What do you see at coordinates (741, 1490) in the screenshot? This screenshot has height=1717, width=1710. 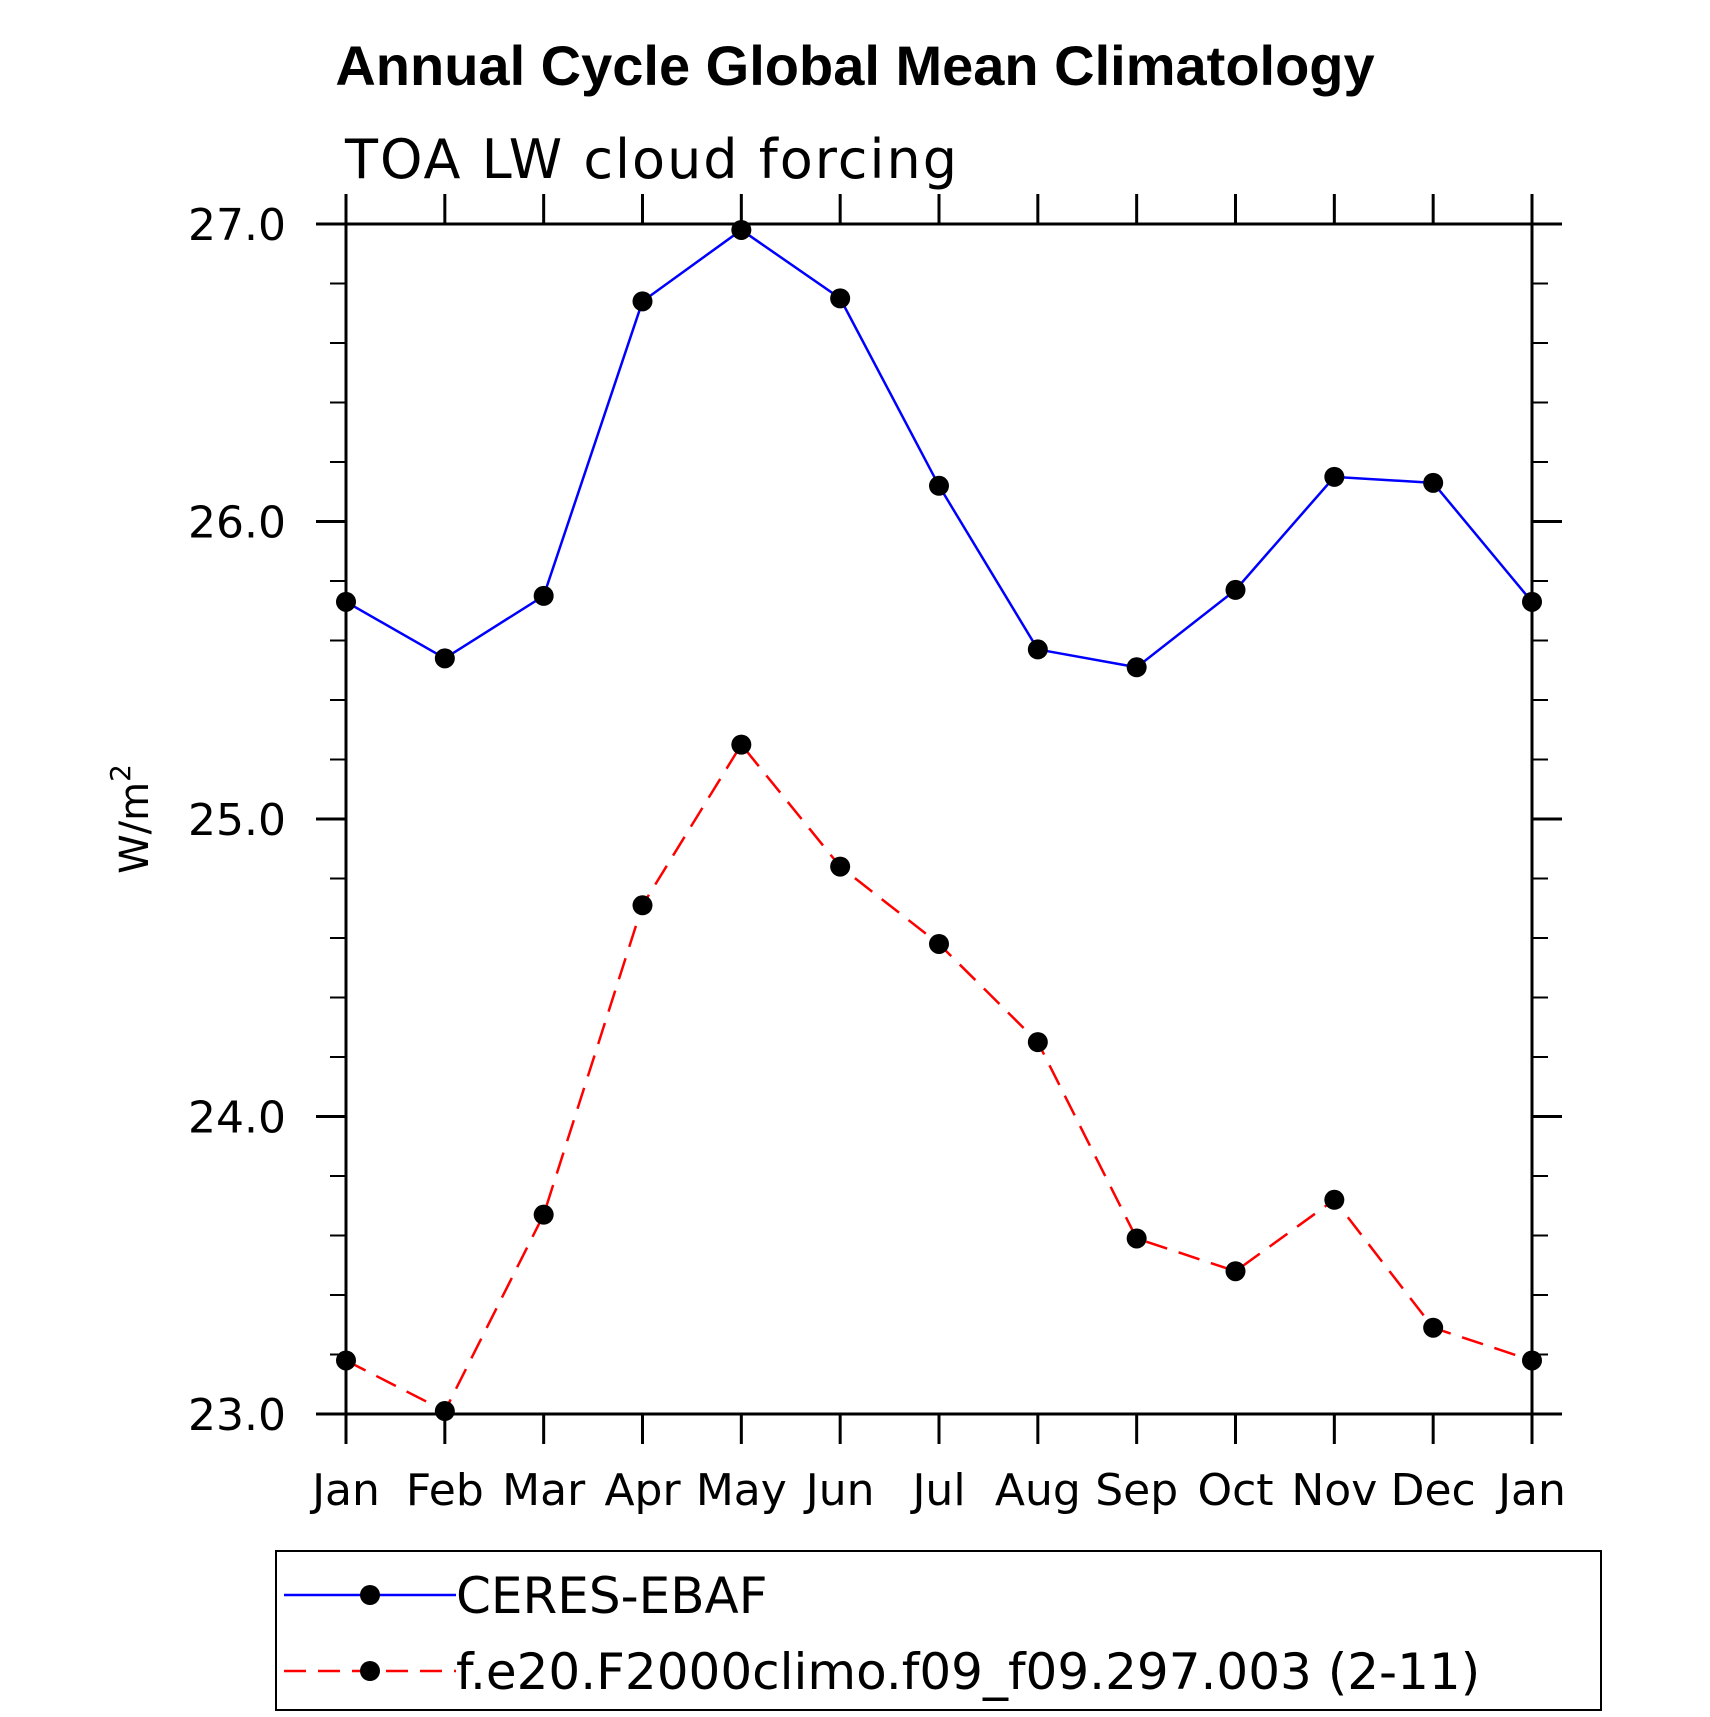 I see `x-tick-label: May` at bounding box center [741, 1490].